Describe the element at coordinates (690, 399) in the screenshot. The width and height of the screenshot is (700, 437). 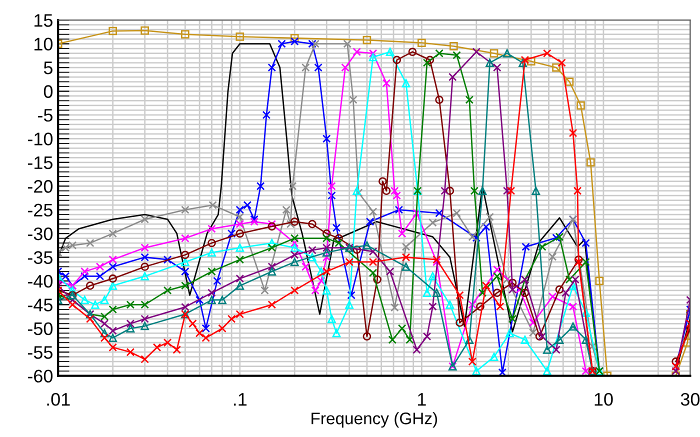
I see `x-tick-label: 30` at that location.